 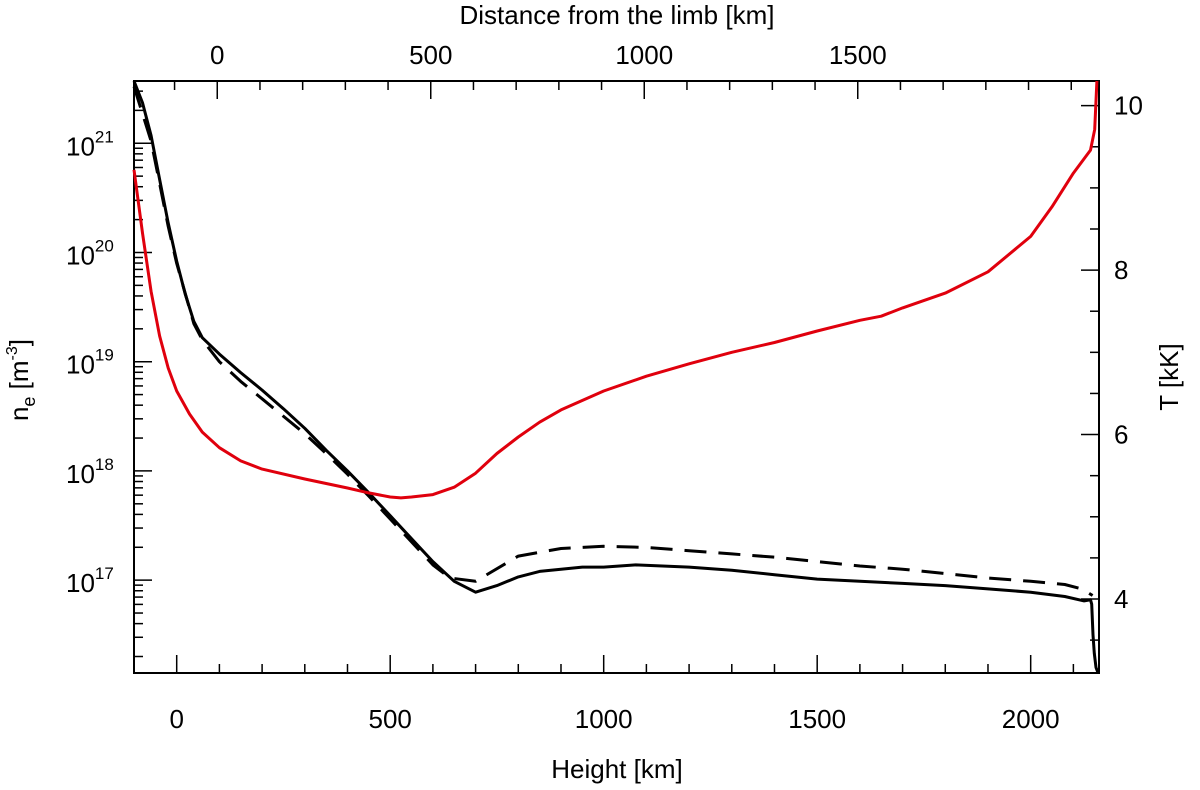 I want to click on x-axis-title: Height [km], so click(x=617, y=769).